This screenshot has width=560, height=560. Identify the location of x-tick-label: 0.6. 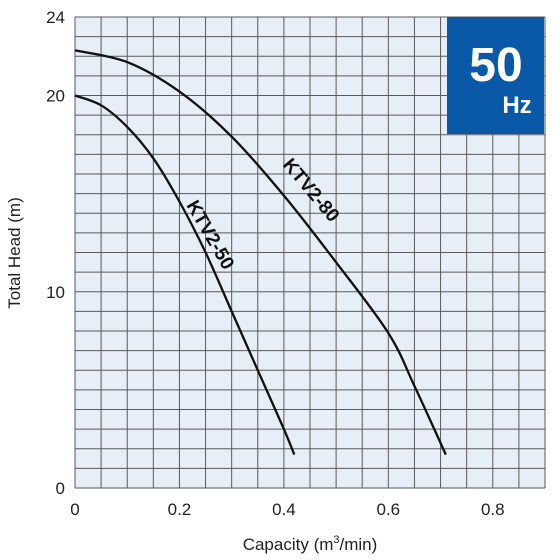
(389, 509).